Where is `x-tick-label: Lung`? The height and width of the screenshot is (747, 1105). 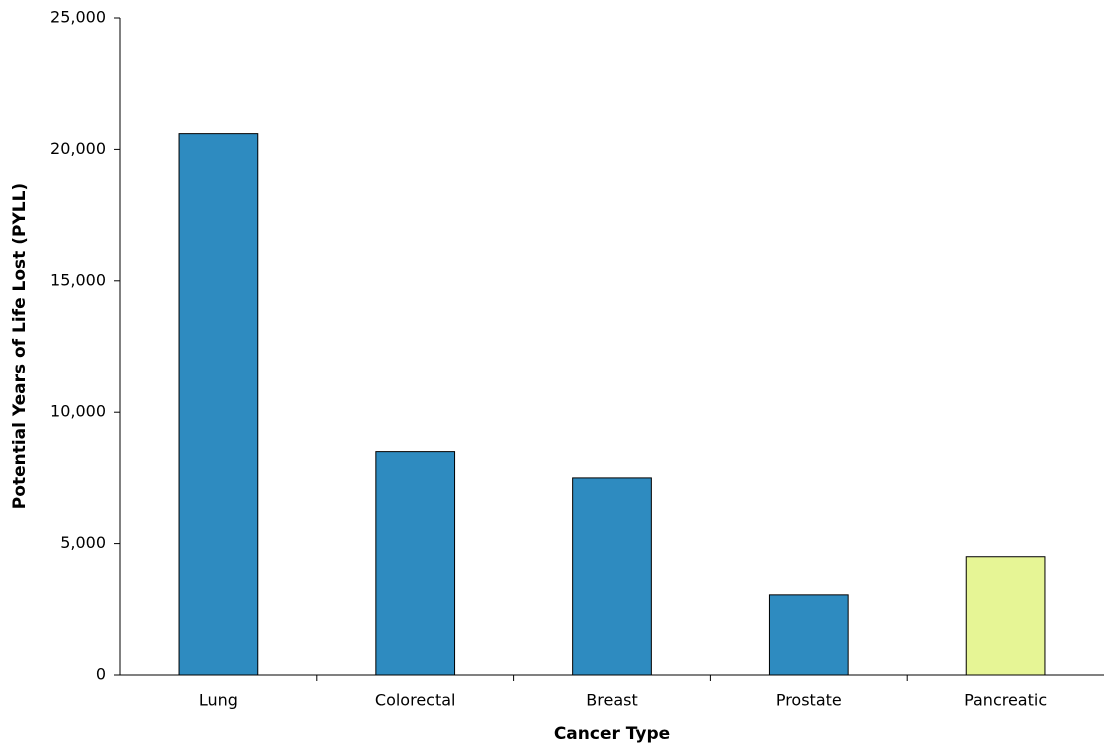 x-tick-label: Lung is located at coordinates (218, 700).